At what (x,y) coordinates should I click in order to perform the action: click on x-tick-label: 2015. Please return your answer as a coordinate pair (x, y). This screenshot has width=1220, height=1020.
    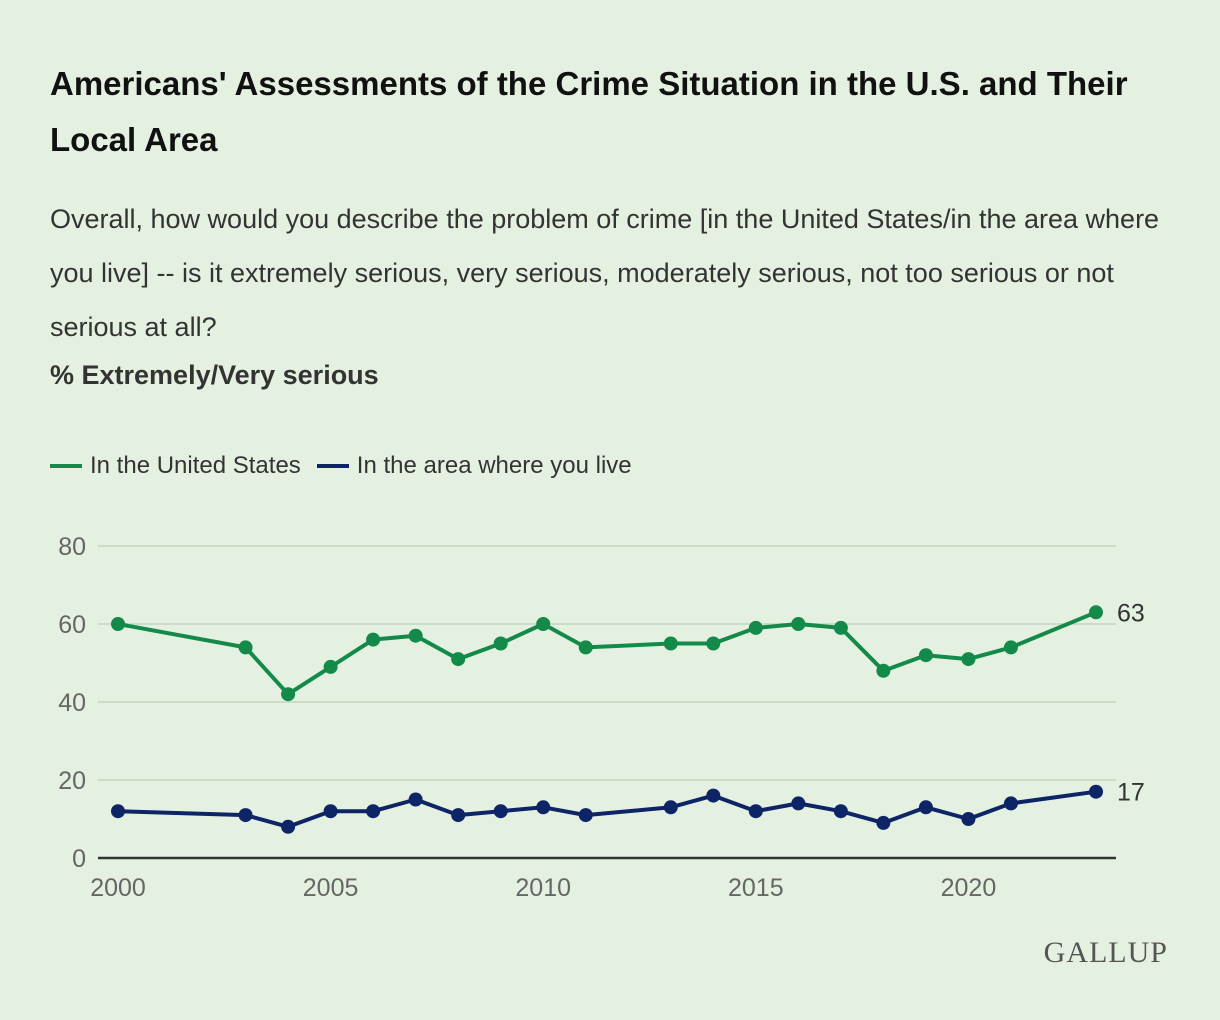
    Looking at the image, I should click on (756, 888).